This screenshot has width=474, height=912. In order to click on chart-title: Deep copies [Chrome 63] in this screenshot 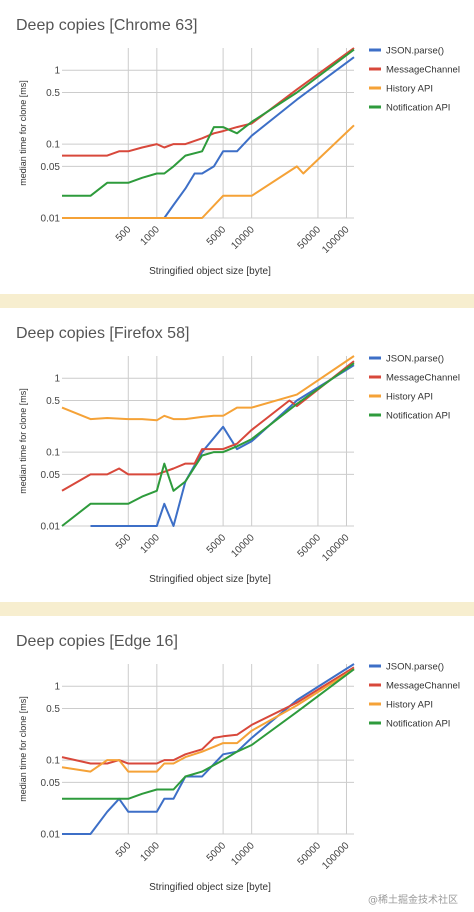, I will do `click(106, 25)`.